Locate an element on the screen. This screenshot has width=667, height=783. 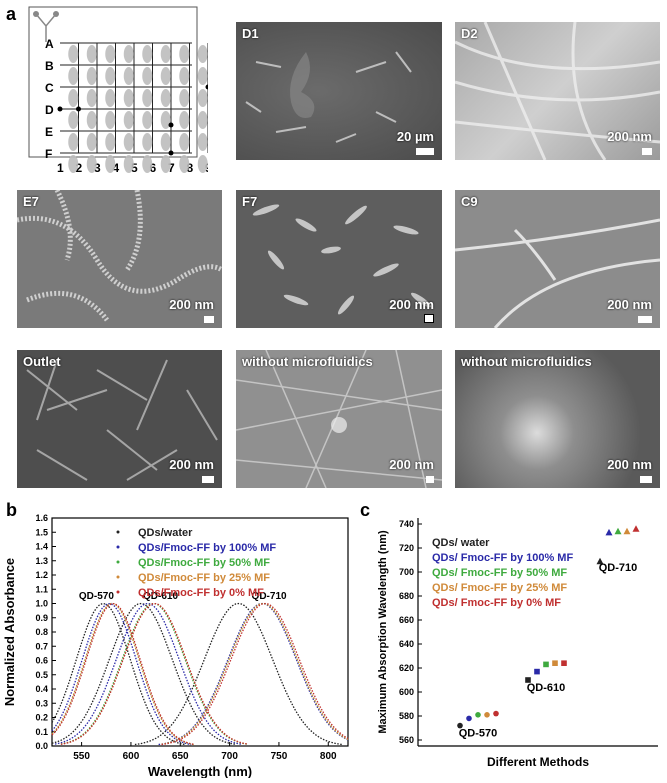
y-tick-label: 1.5 is located at coordinates (41, 532).